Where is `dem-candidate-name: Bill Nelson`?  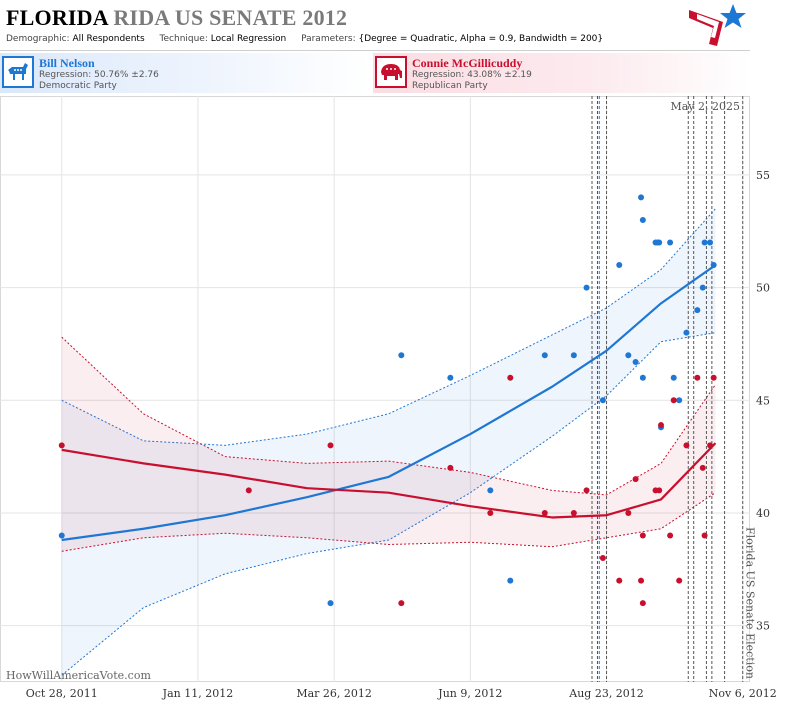 dem-candidate-name: Bill Nelson is located at coordinates (67, 63).